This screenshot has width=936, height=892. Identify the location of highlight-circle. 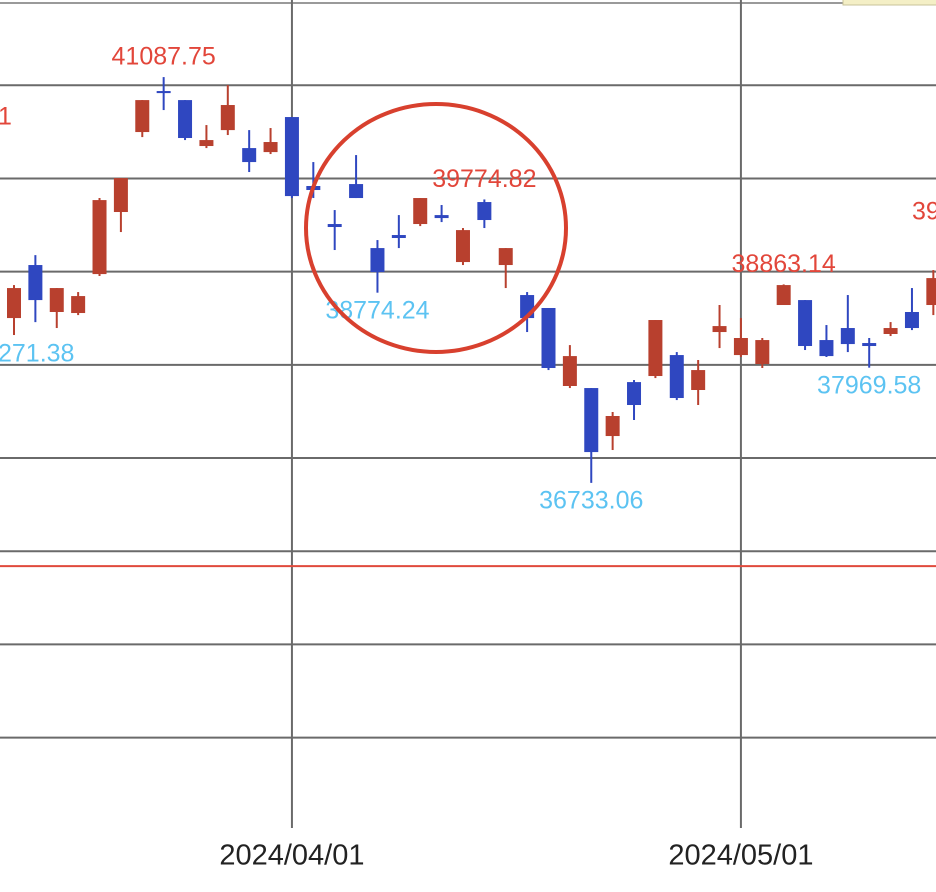
(436, 228).